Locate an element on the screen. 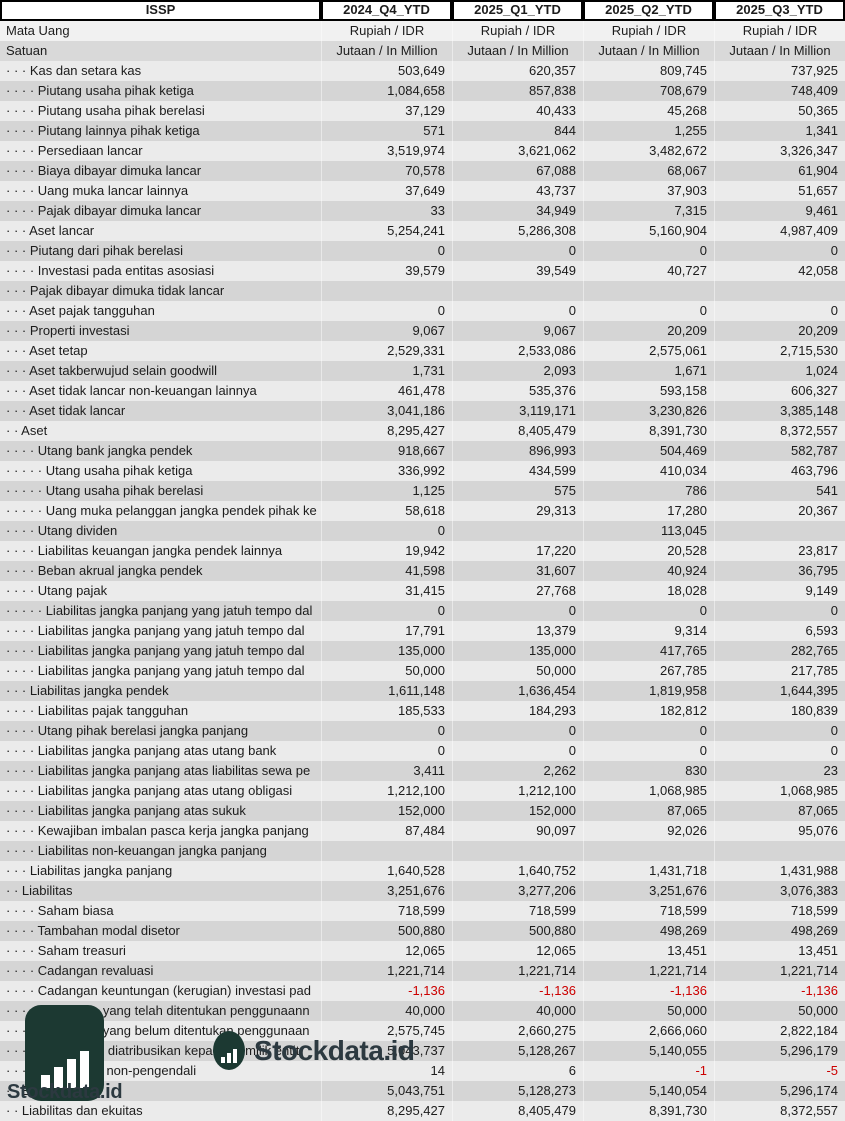 Image resolution: width=845 pixels, height=1121 pixels. row-value: -1,136 is located at coordinates (386, 991).